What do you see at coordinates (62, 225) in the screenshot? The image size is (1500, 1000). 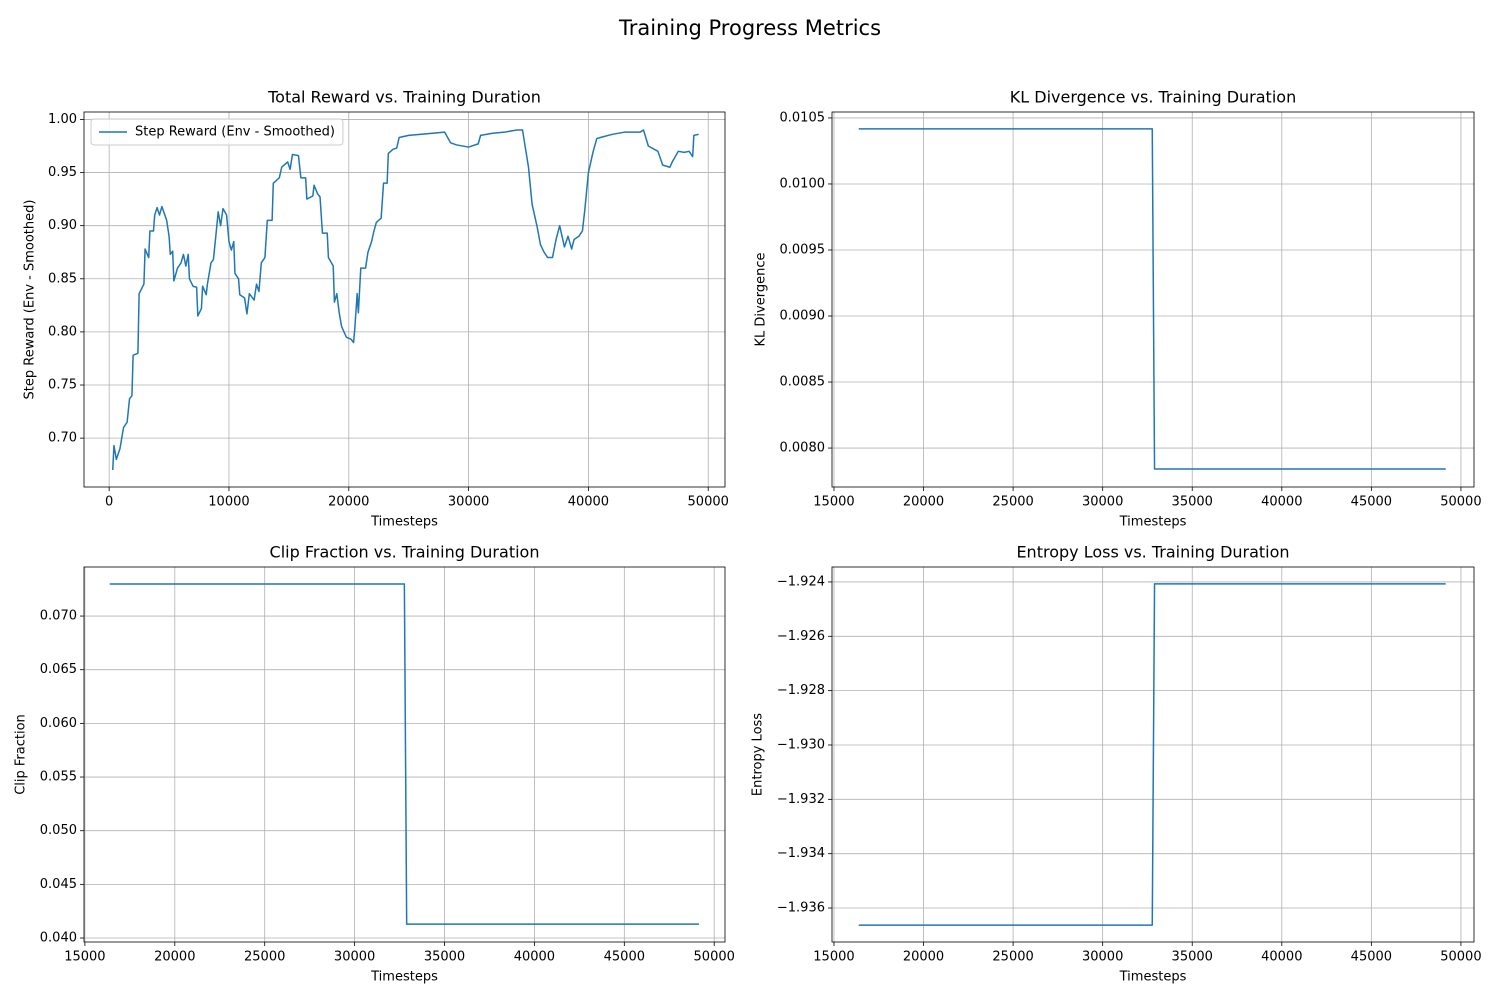 I see `y-tick-label: 0.90` at bounding box center [62, 225].